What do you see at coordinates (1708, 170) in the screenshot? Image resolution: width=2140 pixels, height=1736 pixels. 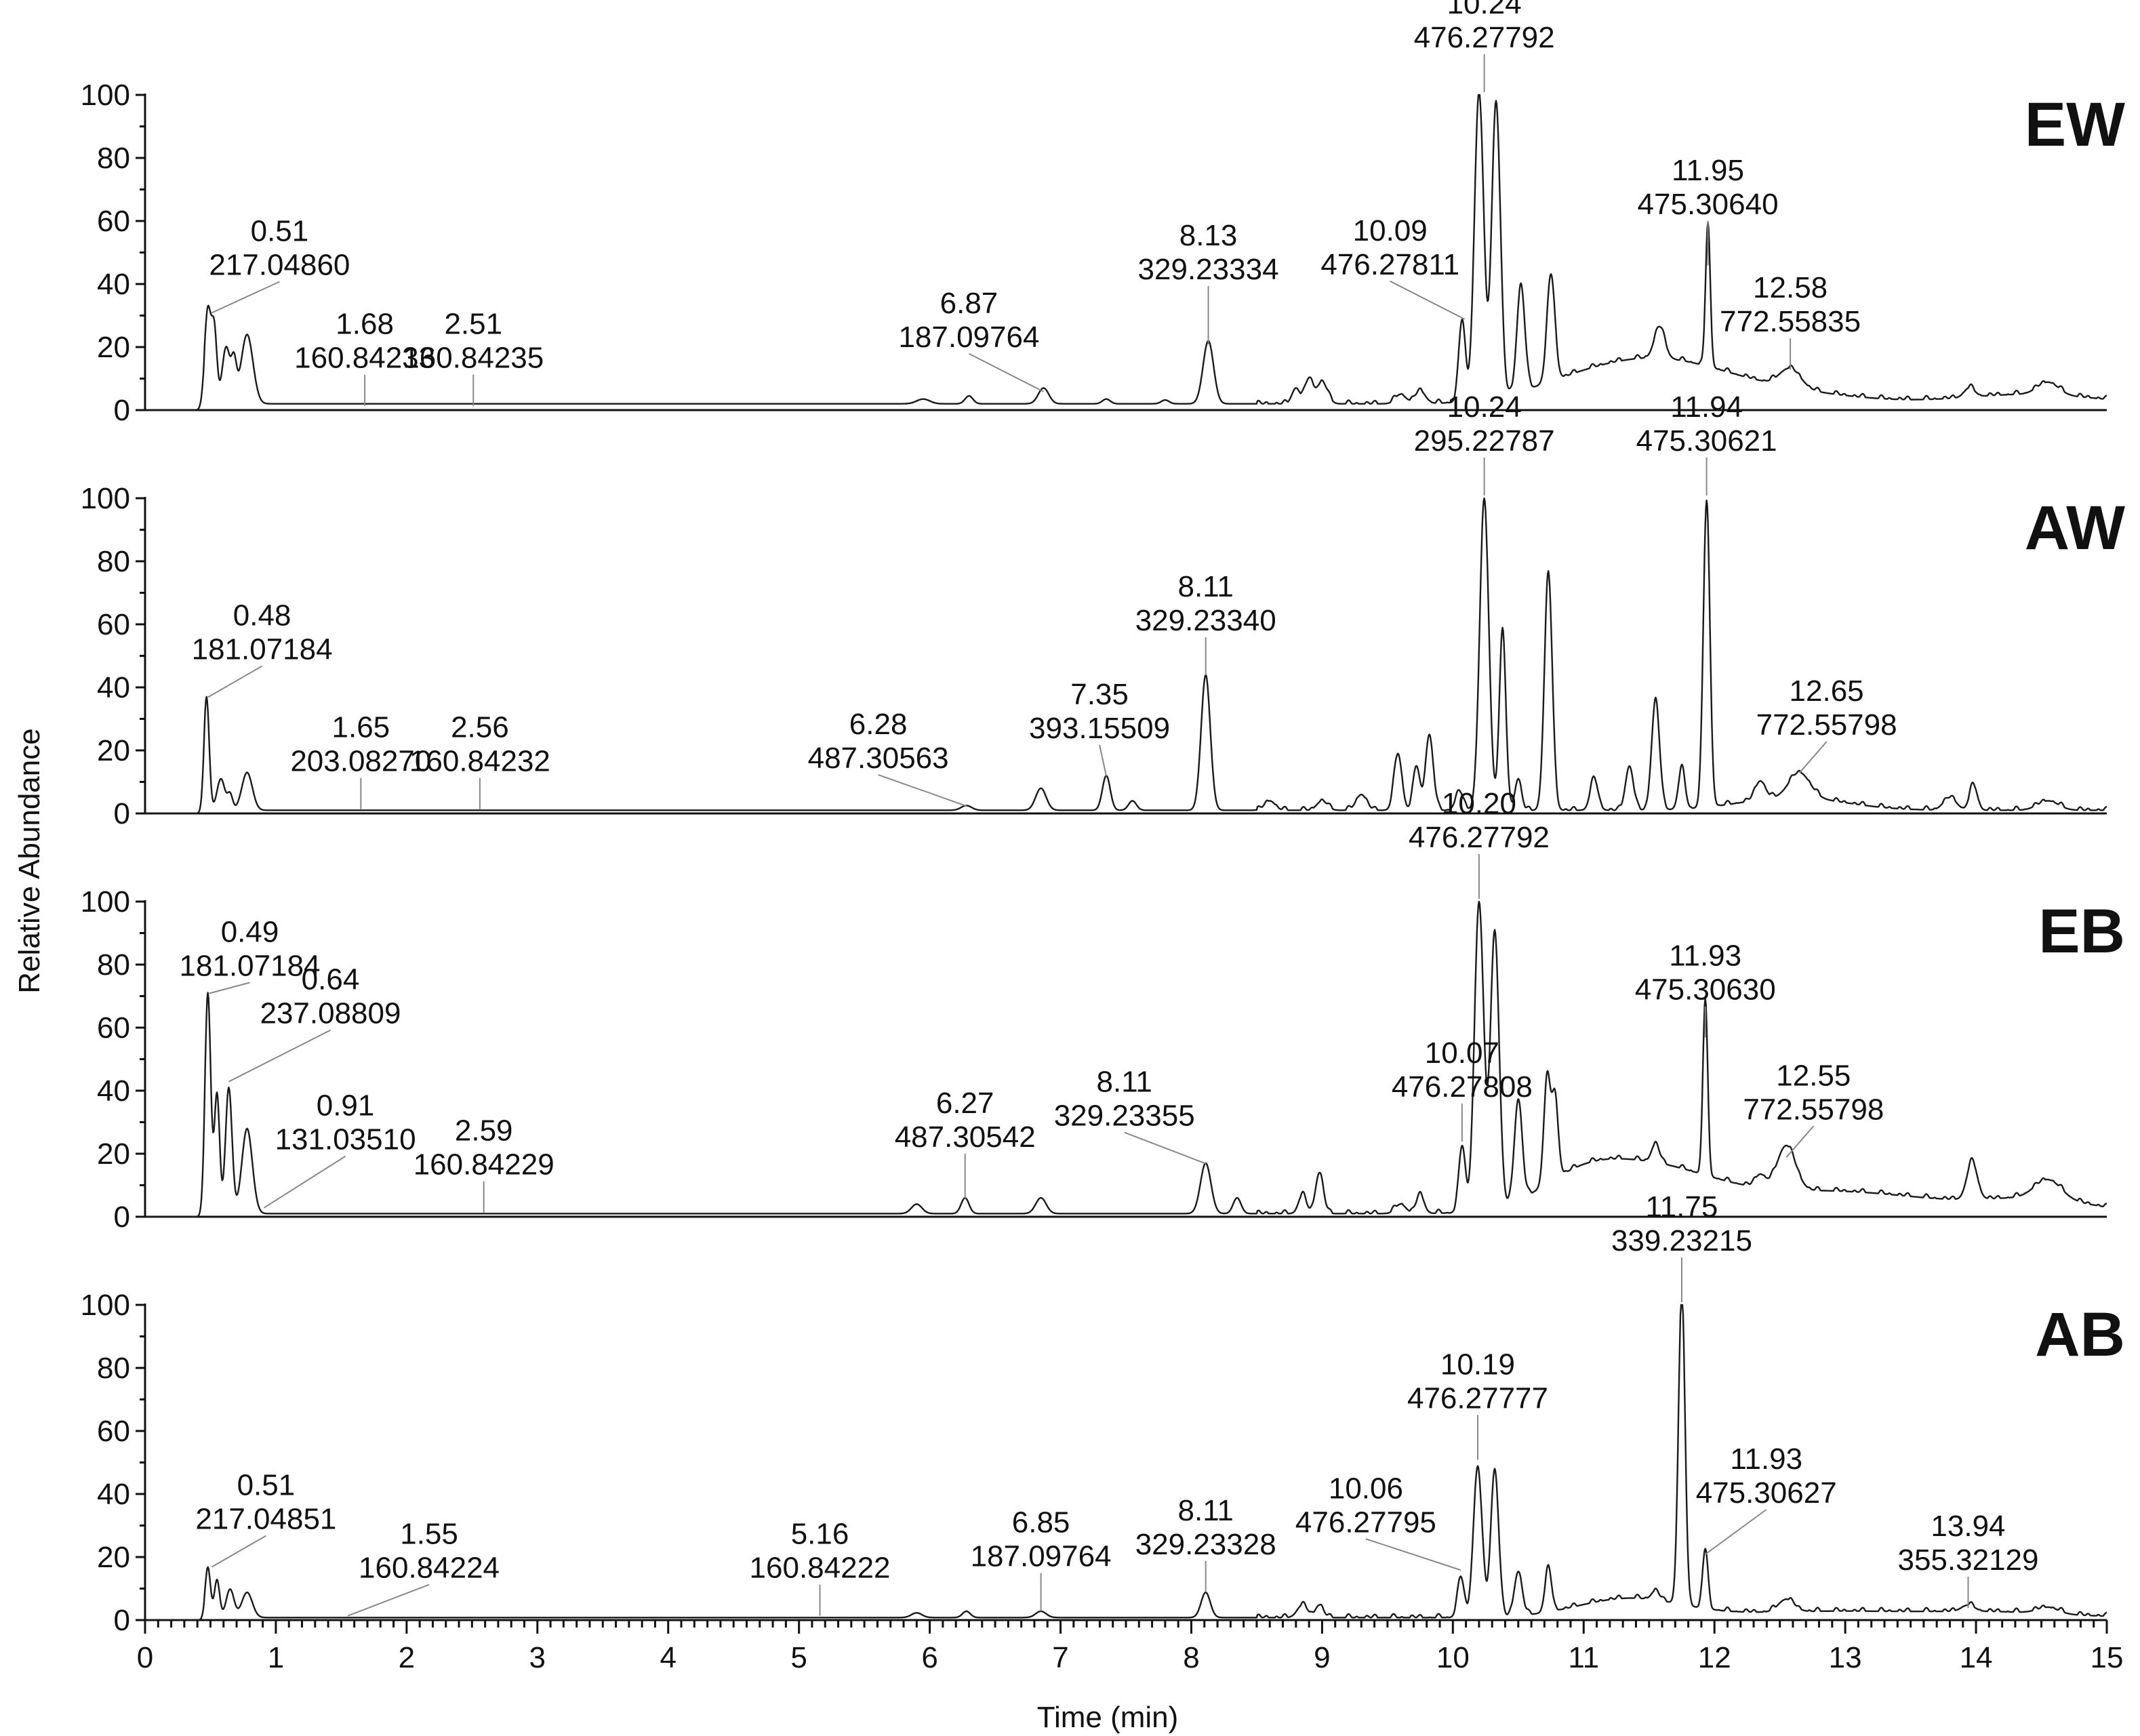 I see `peak-retention-time: 11.95` at bounding box center [1708, 170].